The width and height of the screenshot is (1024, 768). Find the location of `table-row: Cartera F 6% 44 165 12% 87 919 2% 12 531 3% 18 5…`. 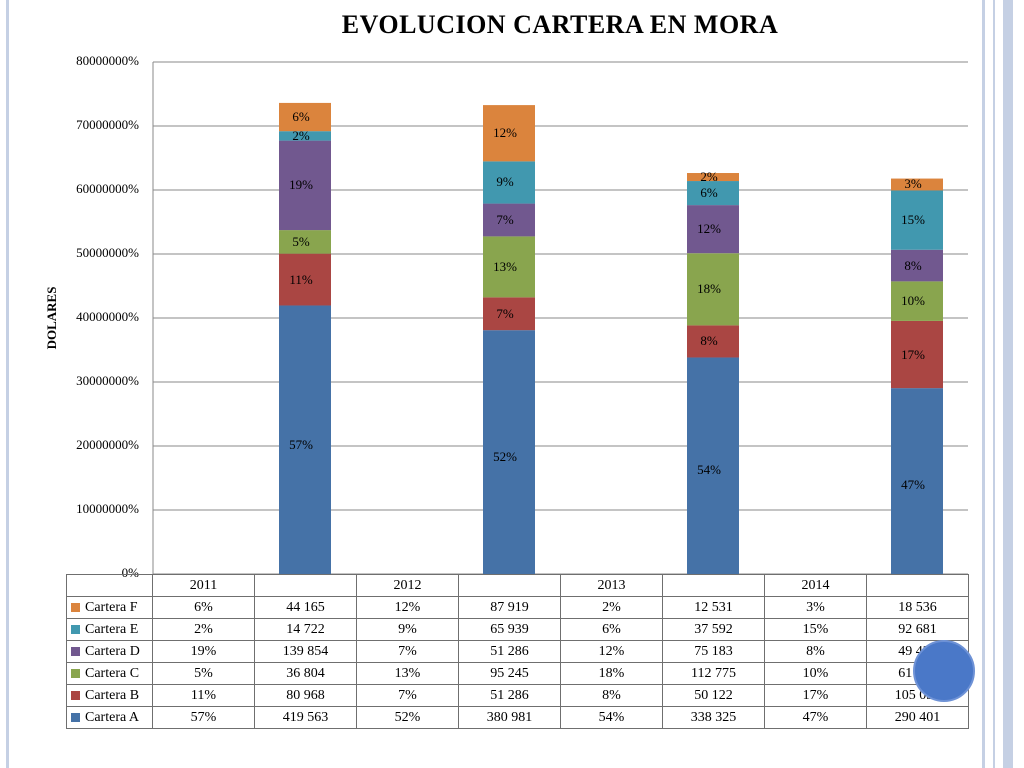

table-row: Cartera F 6% 44 165 12% 87 919 2% 12 531 3% 18 5… is located at coordinates (517, 607).